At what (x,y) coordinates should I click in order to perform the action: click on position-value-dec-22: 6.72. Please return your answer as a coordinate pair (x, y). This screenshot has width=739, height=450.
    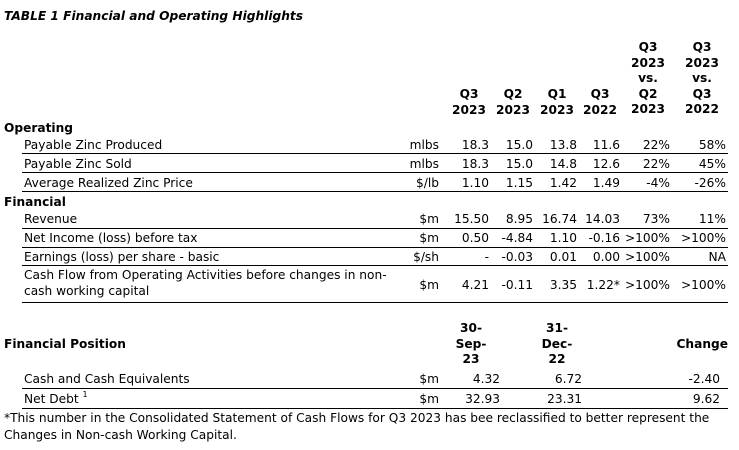
    Looking at the image, I should click on (568, 379).